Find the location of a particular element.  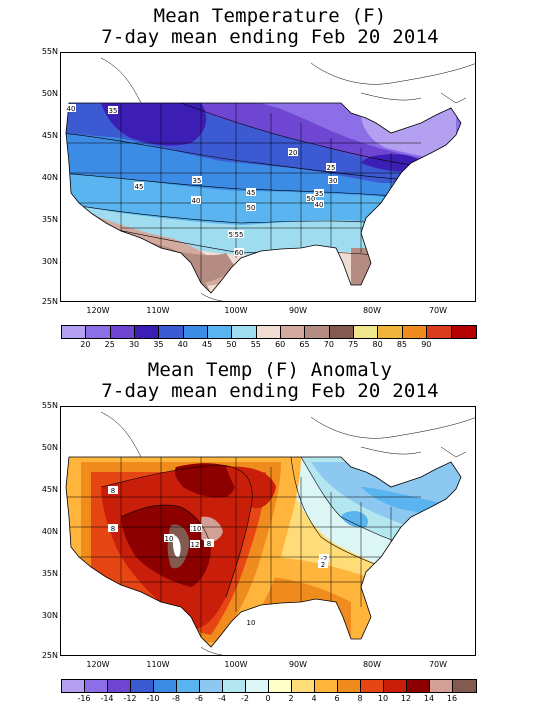

colorbar-label: -4 is located at coordinates (222, 698).